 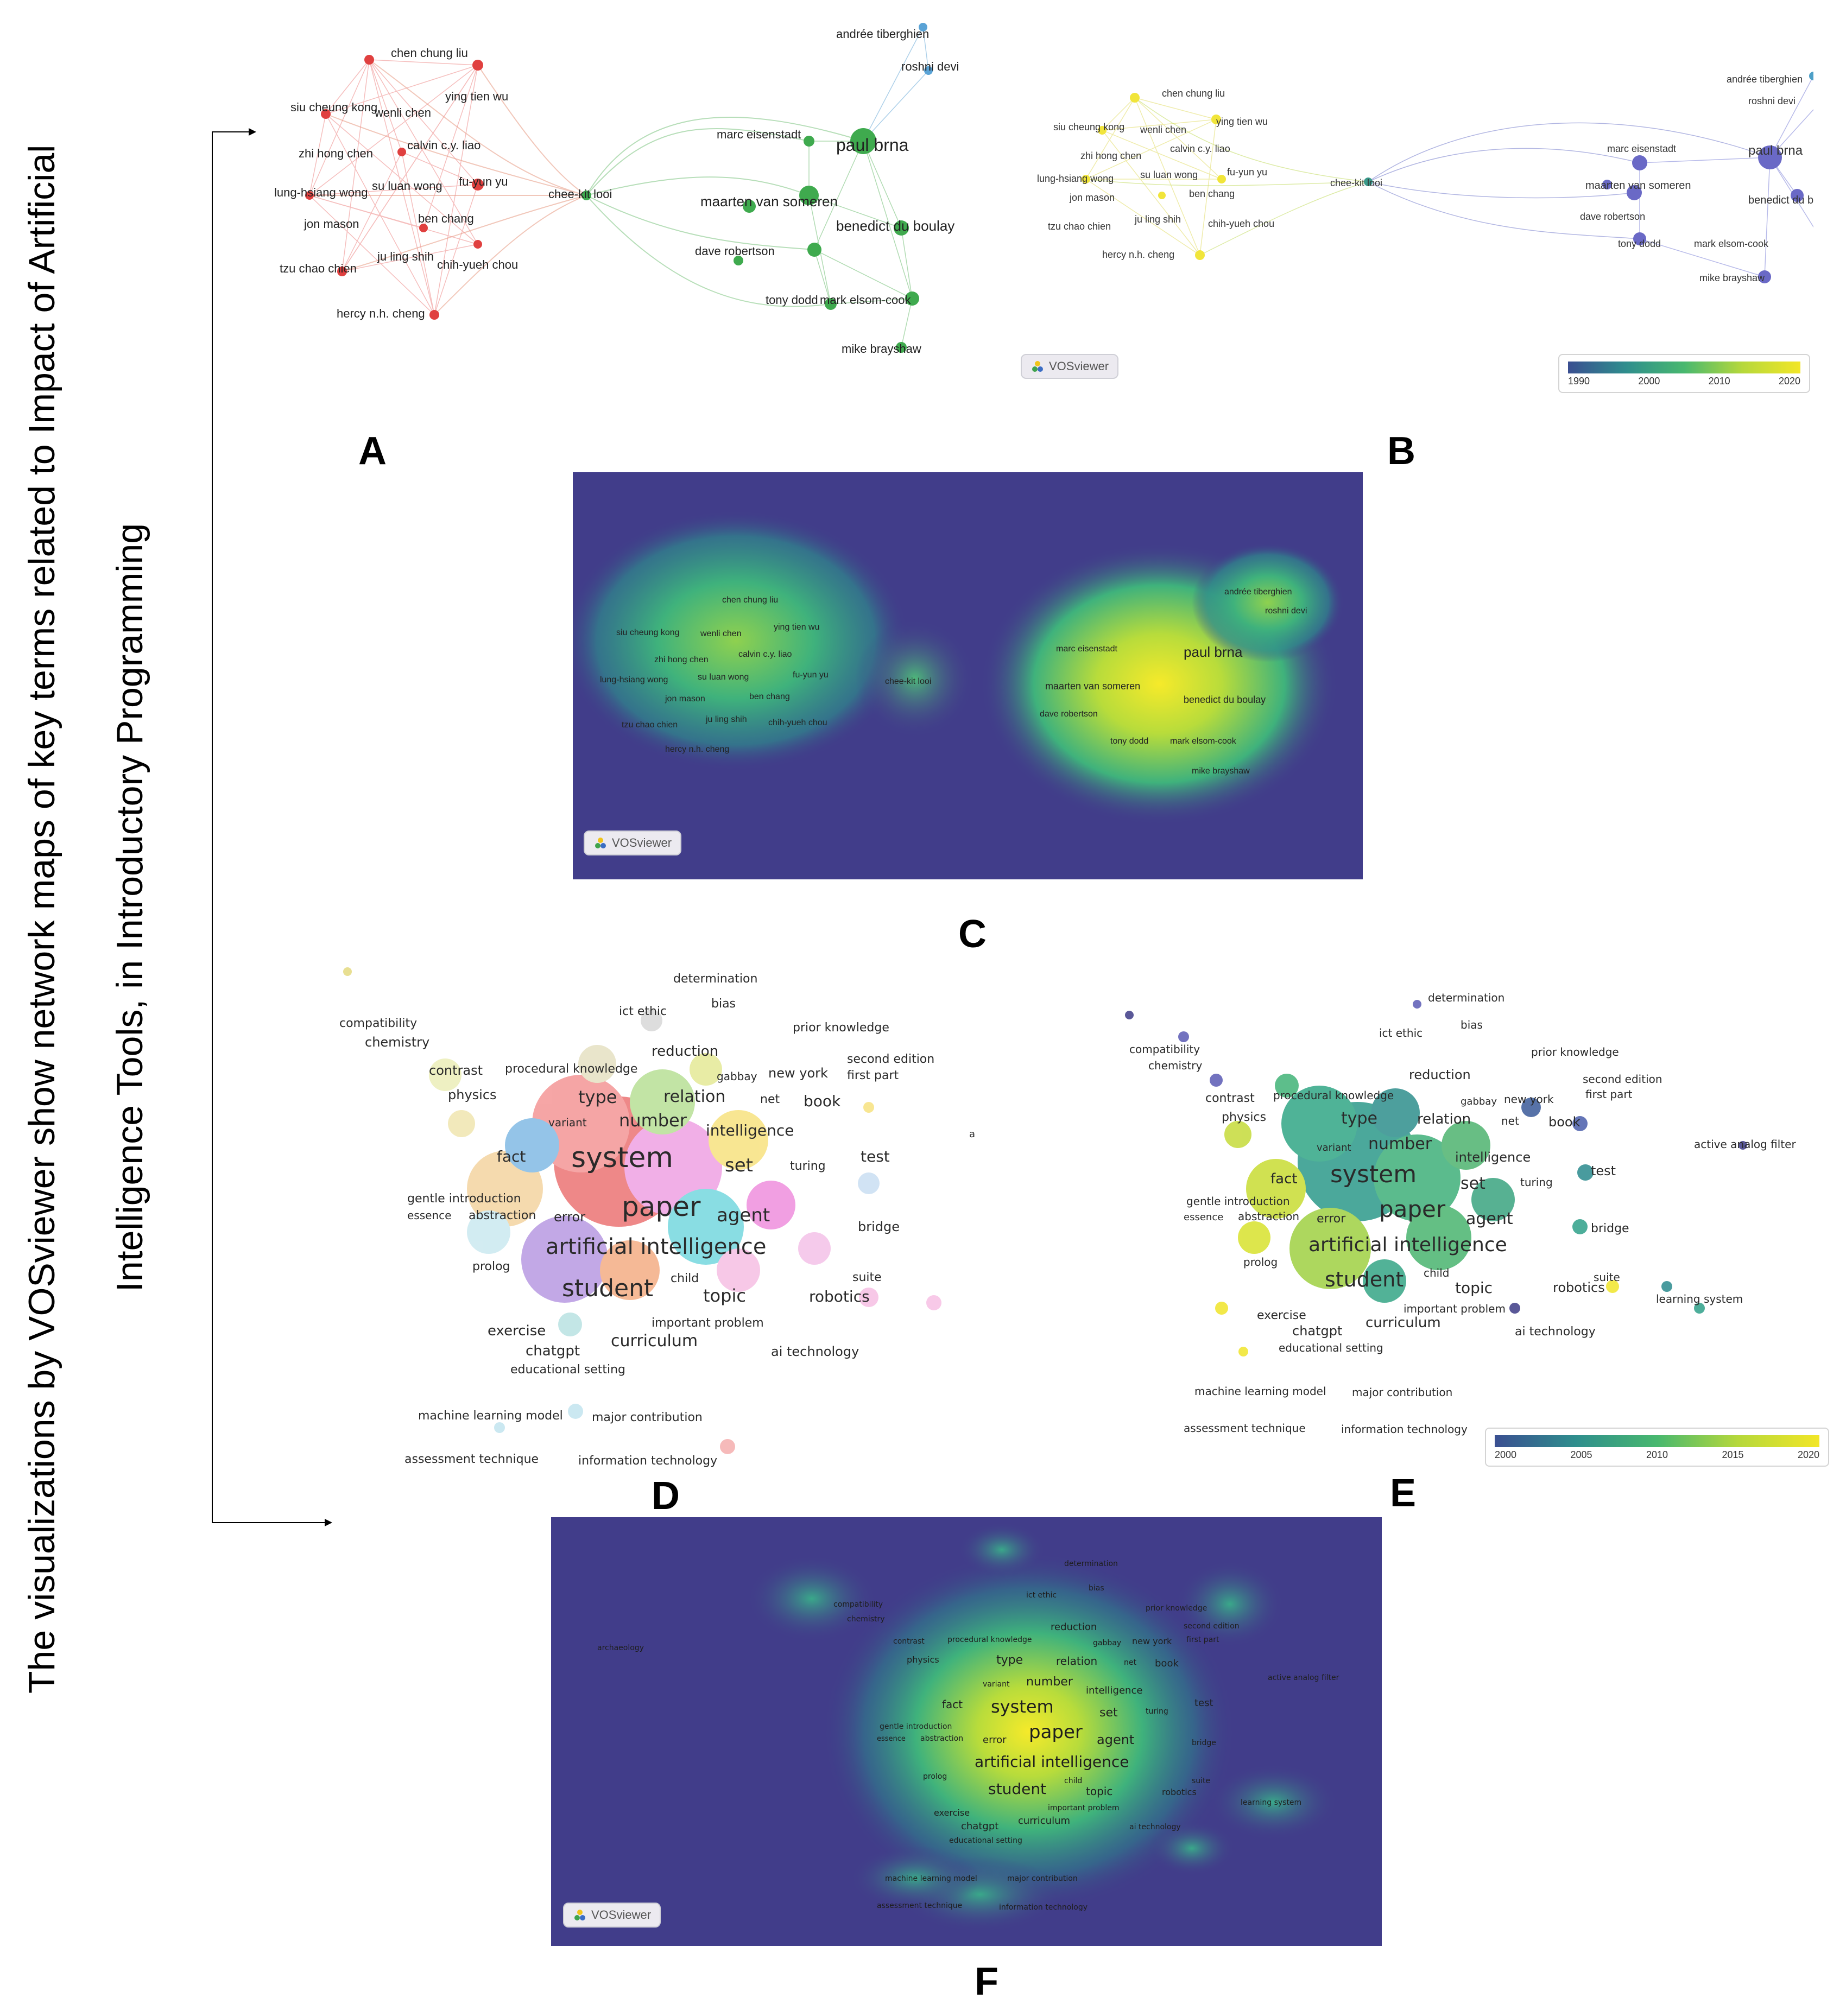 I want to click on term-label-f-46: ai technology, so click(x=1155, y=1827).